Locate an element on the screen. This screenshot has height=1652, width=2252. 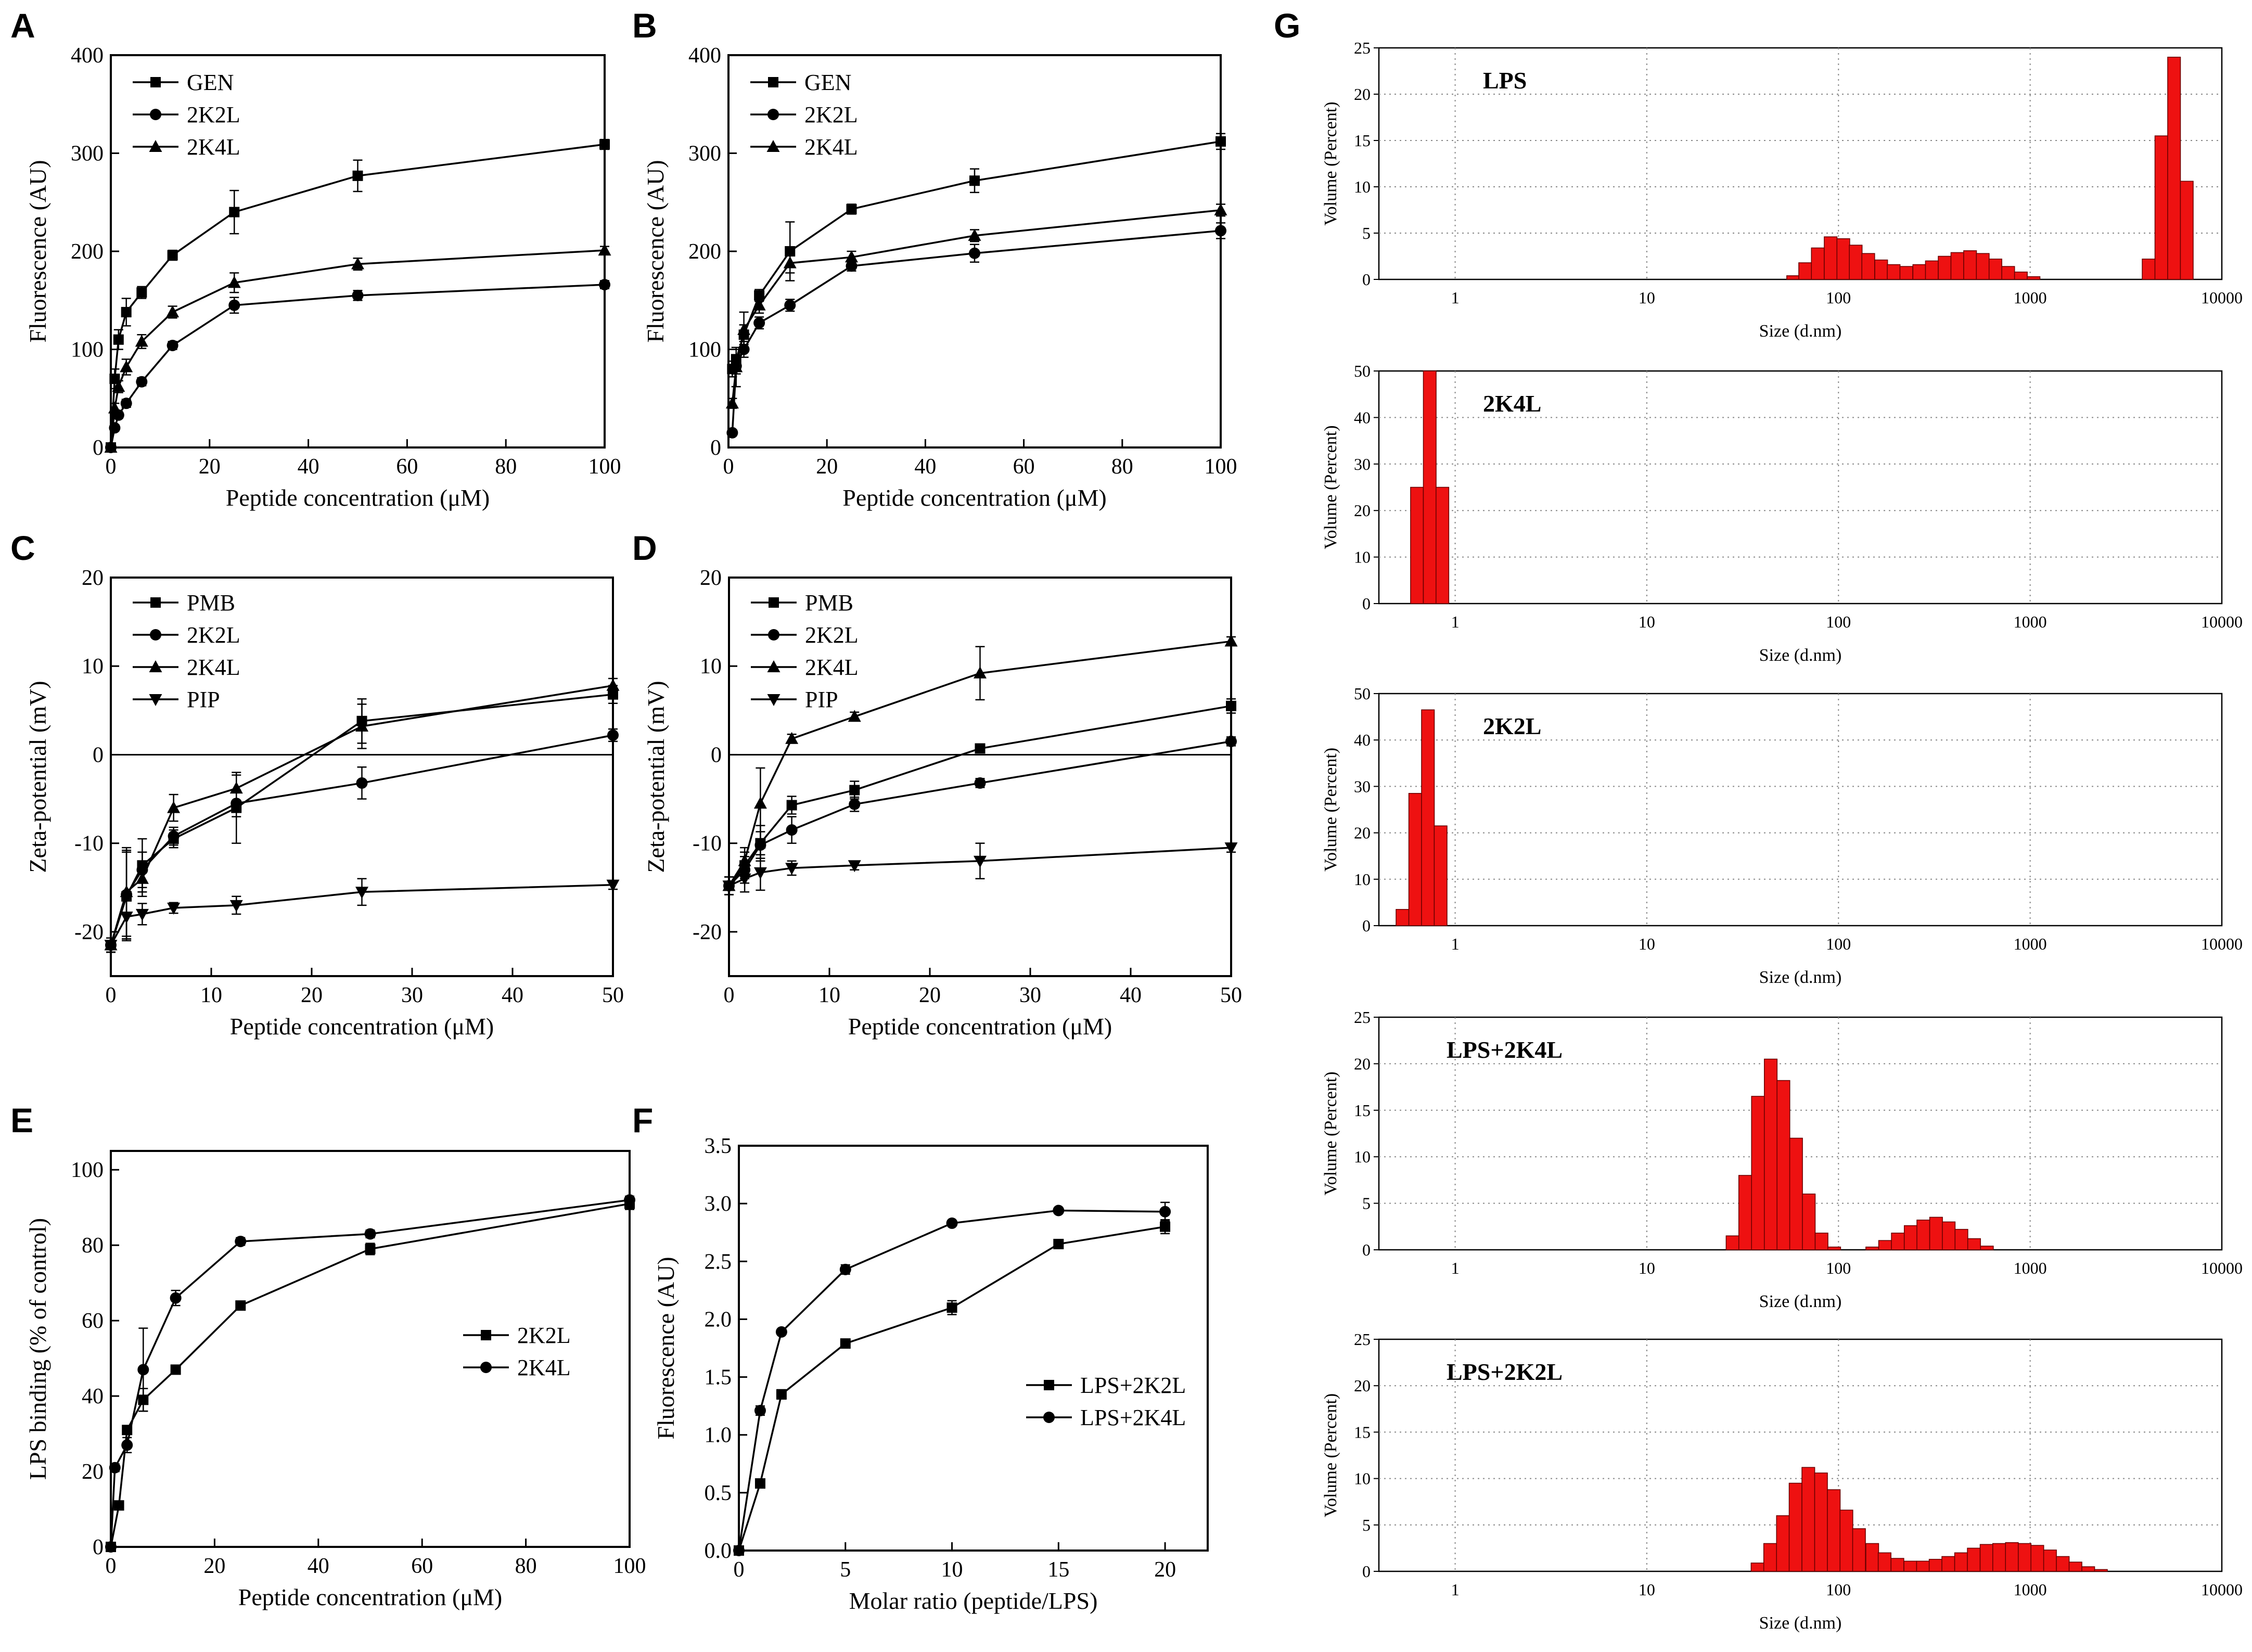
legend: 2K2L 2K4L is located at coordinates (517, 1351).